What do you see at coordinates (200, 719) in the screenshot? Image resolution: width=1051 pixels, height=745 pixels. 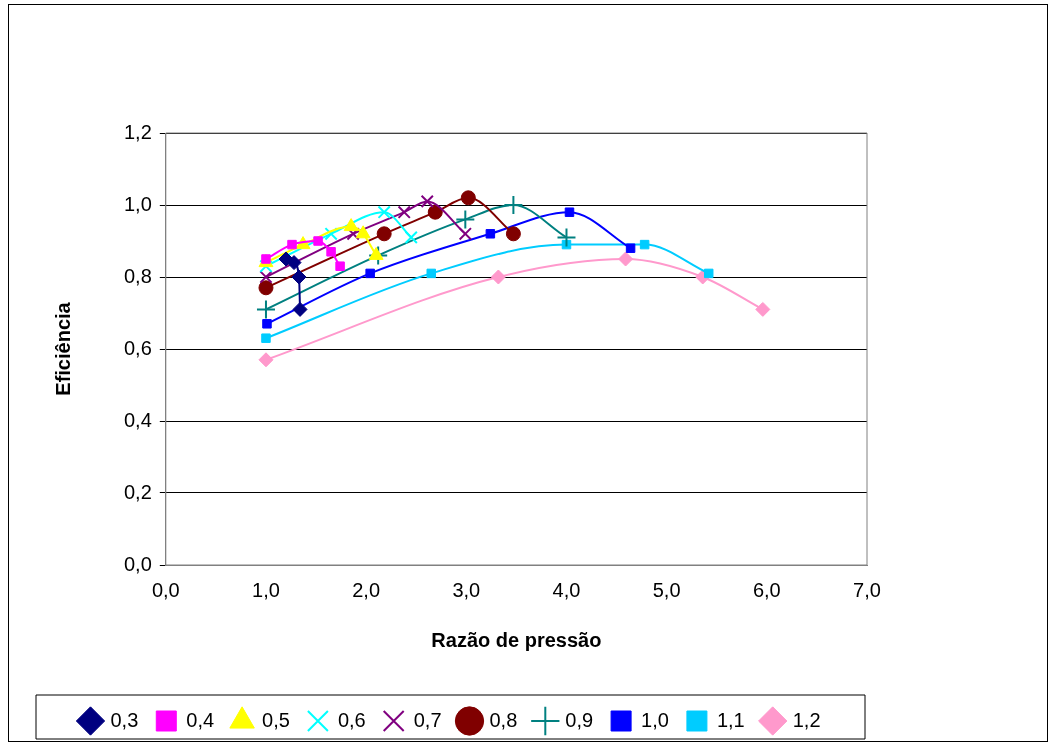 I see `legend-label: 0,4` at bounding box center [200, 719].